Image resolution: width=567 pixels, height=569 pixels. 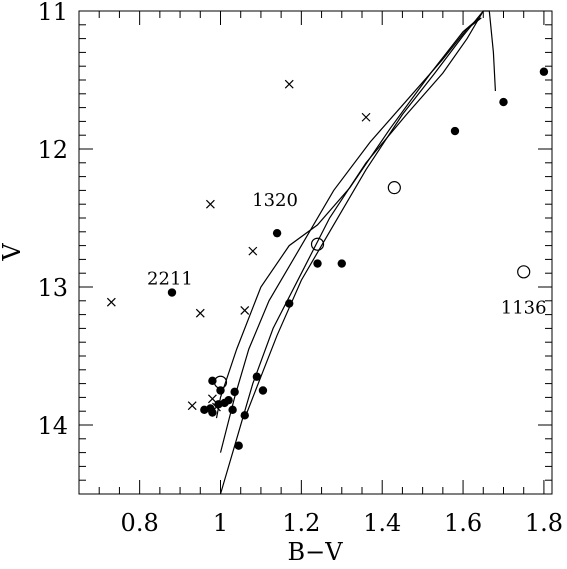 What do you see at coordinates (382, 523) in the screenshot?
I see `x-tick-label: 1.4` at bounding box center [382, 523].